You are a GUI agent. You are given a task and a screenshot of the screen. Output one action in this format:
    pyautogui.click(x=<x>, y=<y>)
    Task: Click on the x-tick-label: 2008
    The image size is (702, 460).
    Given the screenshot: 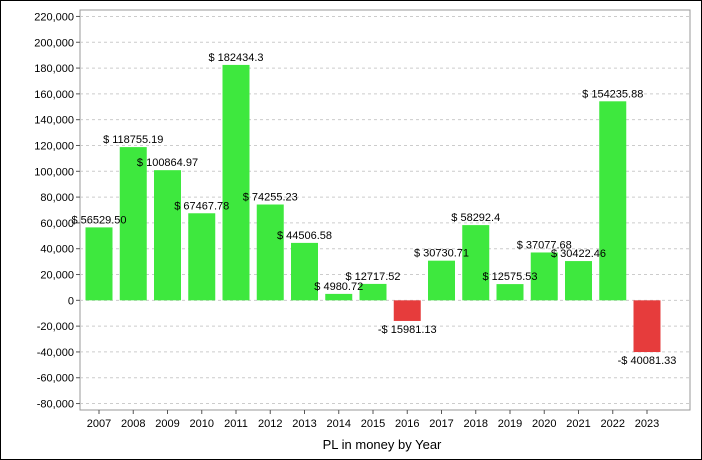 What is the action you would take?
    pyautogui.click(x=133, y=424)
    